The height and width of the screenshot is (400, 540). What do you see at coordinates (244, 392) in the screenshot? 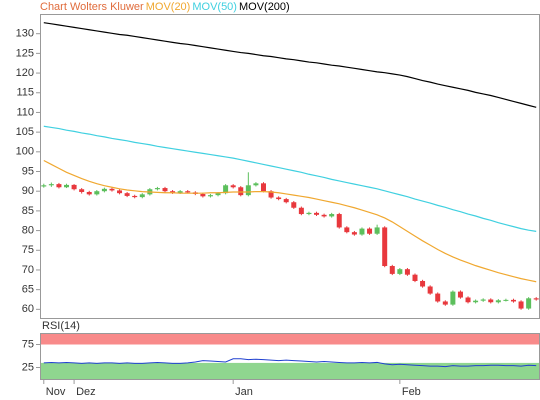
I see `x-tick-label: Jan` at bounding box center [244, 392].